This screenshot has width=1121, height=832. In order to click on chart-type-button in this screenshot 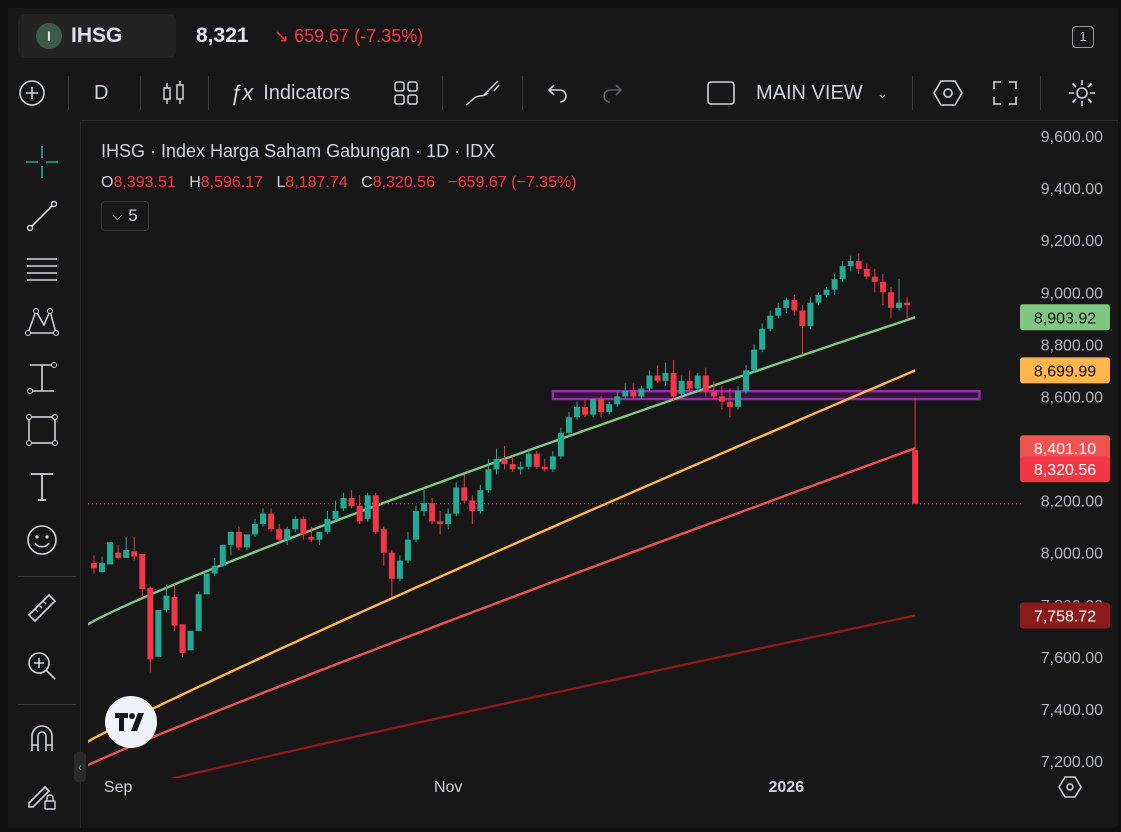, I will do `click(174, 93)`.